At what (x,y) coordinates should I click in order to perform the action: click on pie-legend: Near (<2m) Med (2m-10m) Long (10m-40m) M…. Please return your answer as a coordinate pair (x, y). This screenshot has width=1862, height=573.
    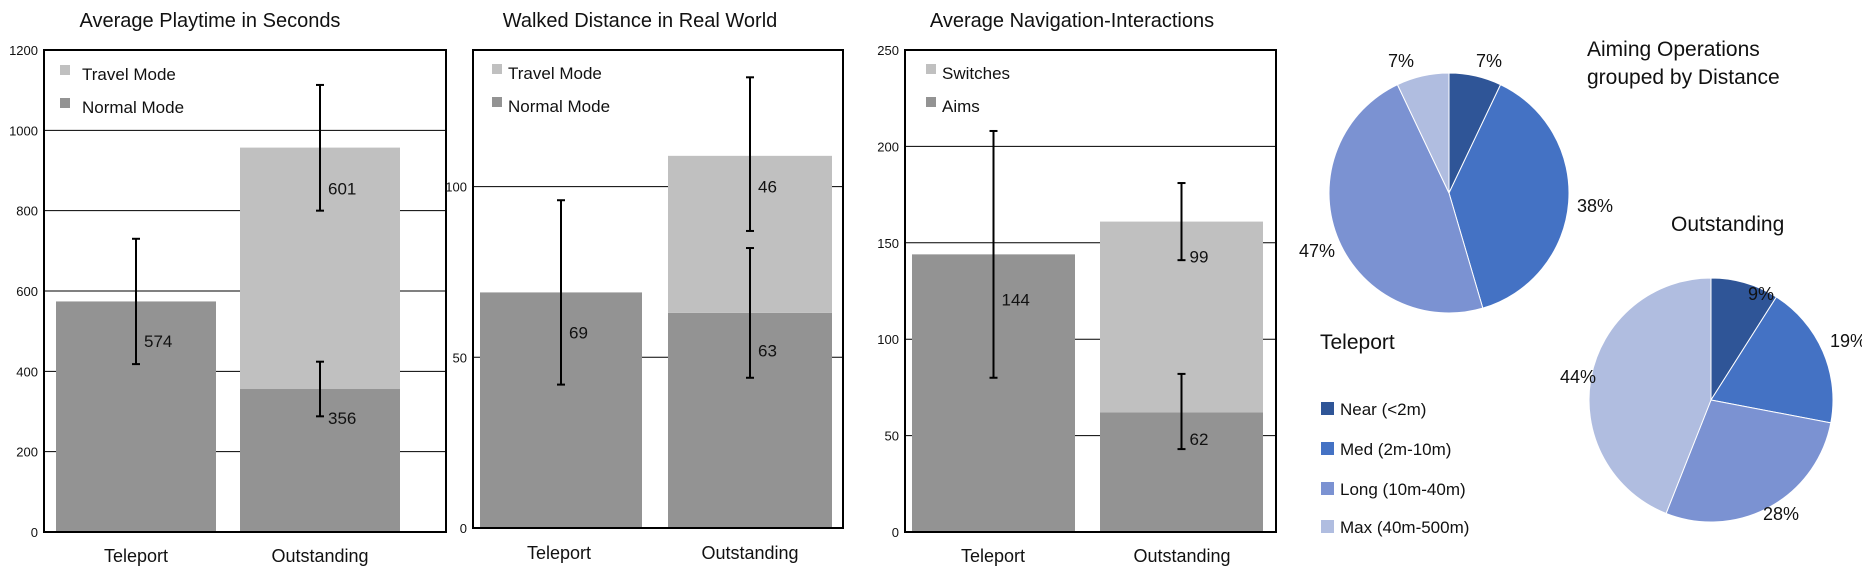
    Looking at the image, I should click on (1395, 468).